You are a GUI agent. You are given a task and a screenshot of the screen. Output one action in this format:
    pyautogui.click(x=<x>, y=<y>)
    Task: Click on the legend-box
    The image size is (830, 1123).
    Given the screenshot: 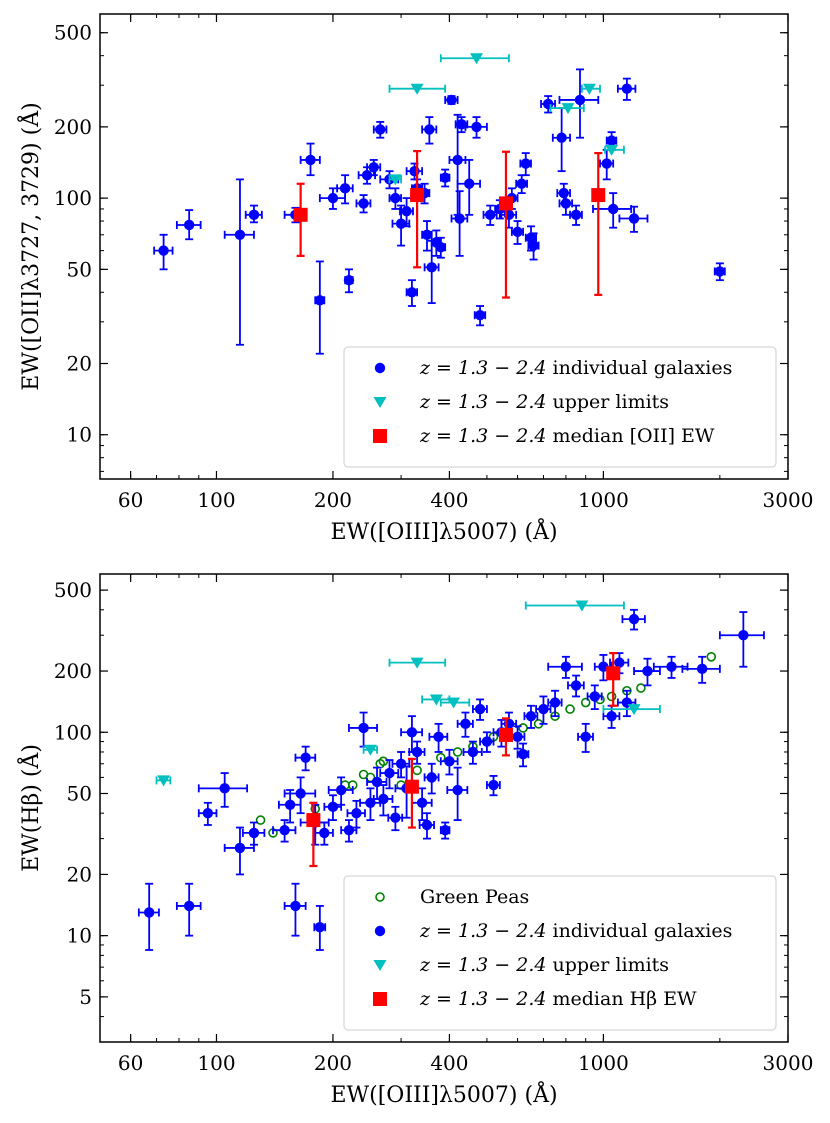 What is the action you would take?
    pyautogui.click(x=560, y=407)
    